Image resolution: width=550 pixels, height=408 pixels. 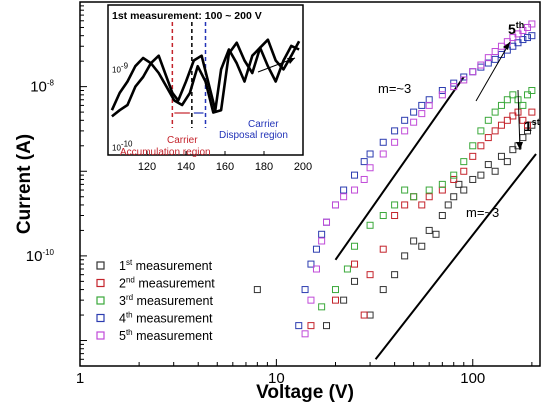 What do you see at coordinates (127, 143) in the screenshot?
I see `inset-y-tick-label-sup: -10` at bounding box center [127, 143].